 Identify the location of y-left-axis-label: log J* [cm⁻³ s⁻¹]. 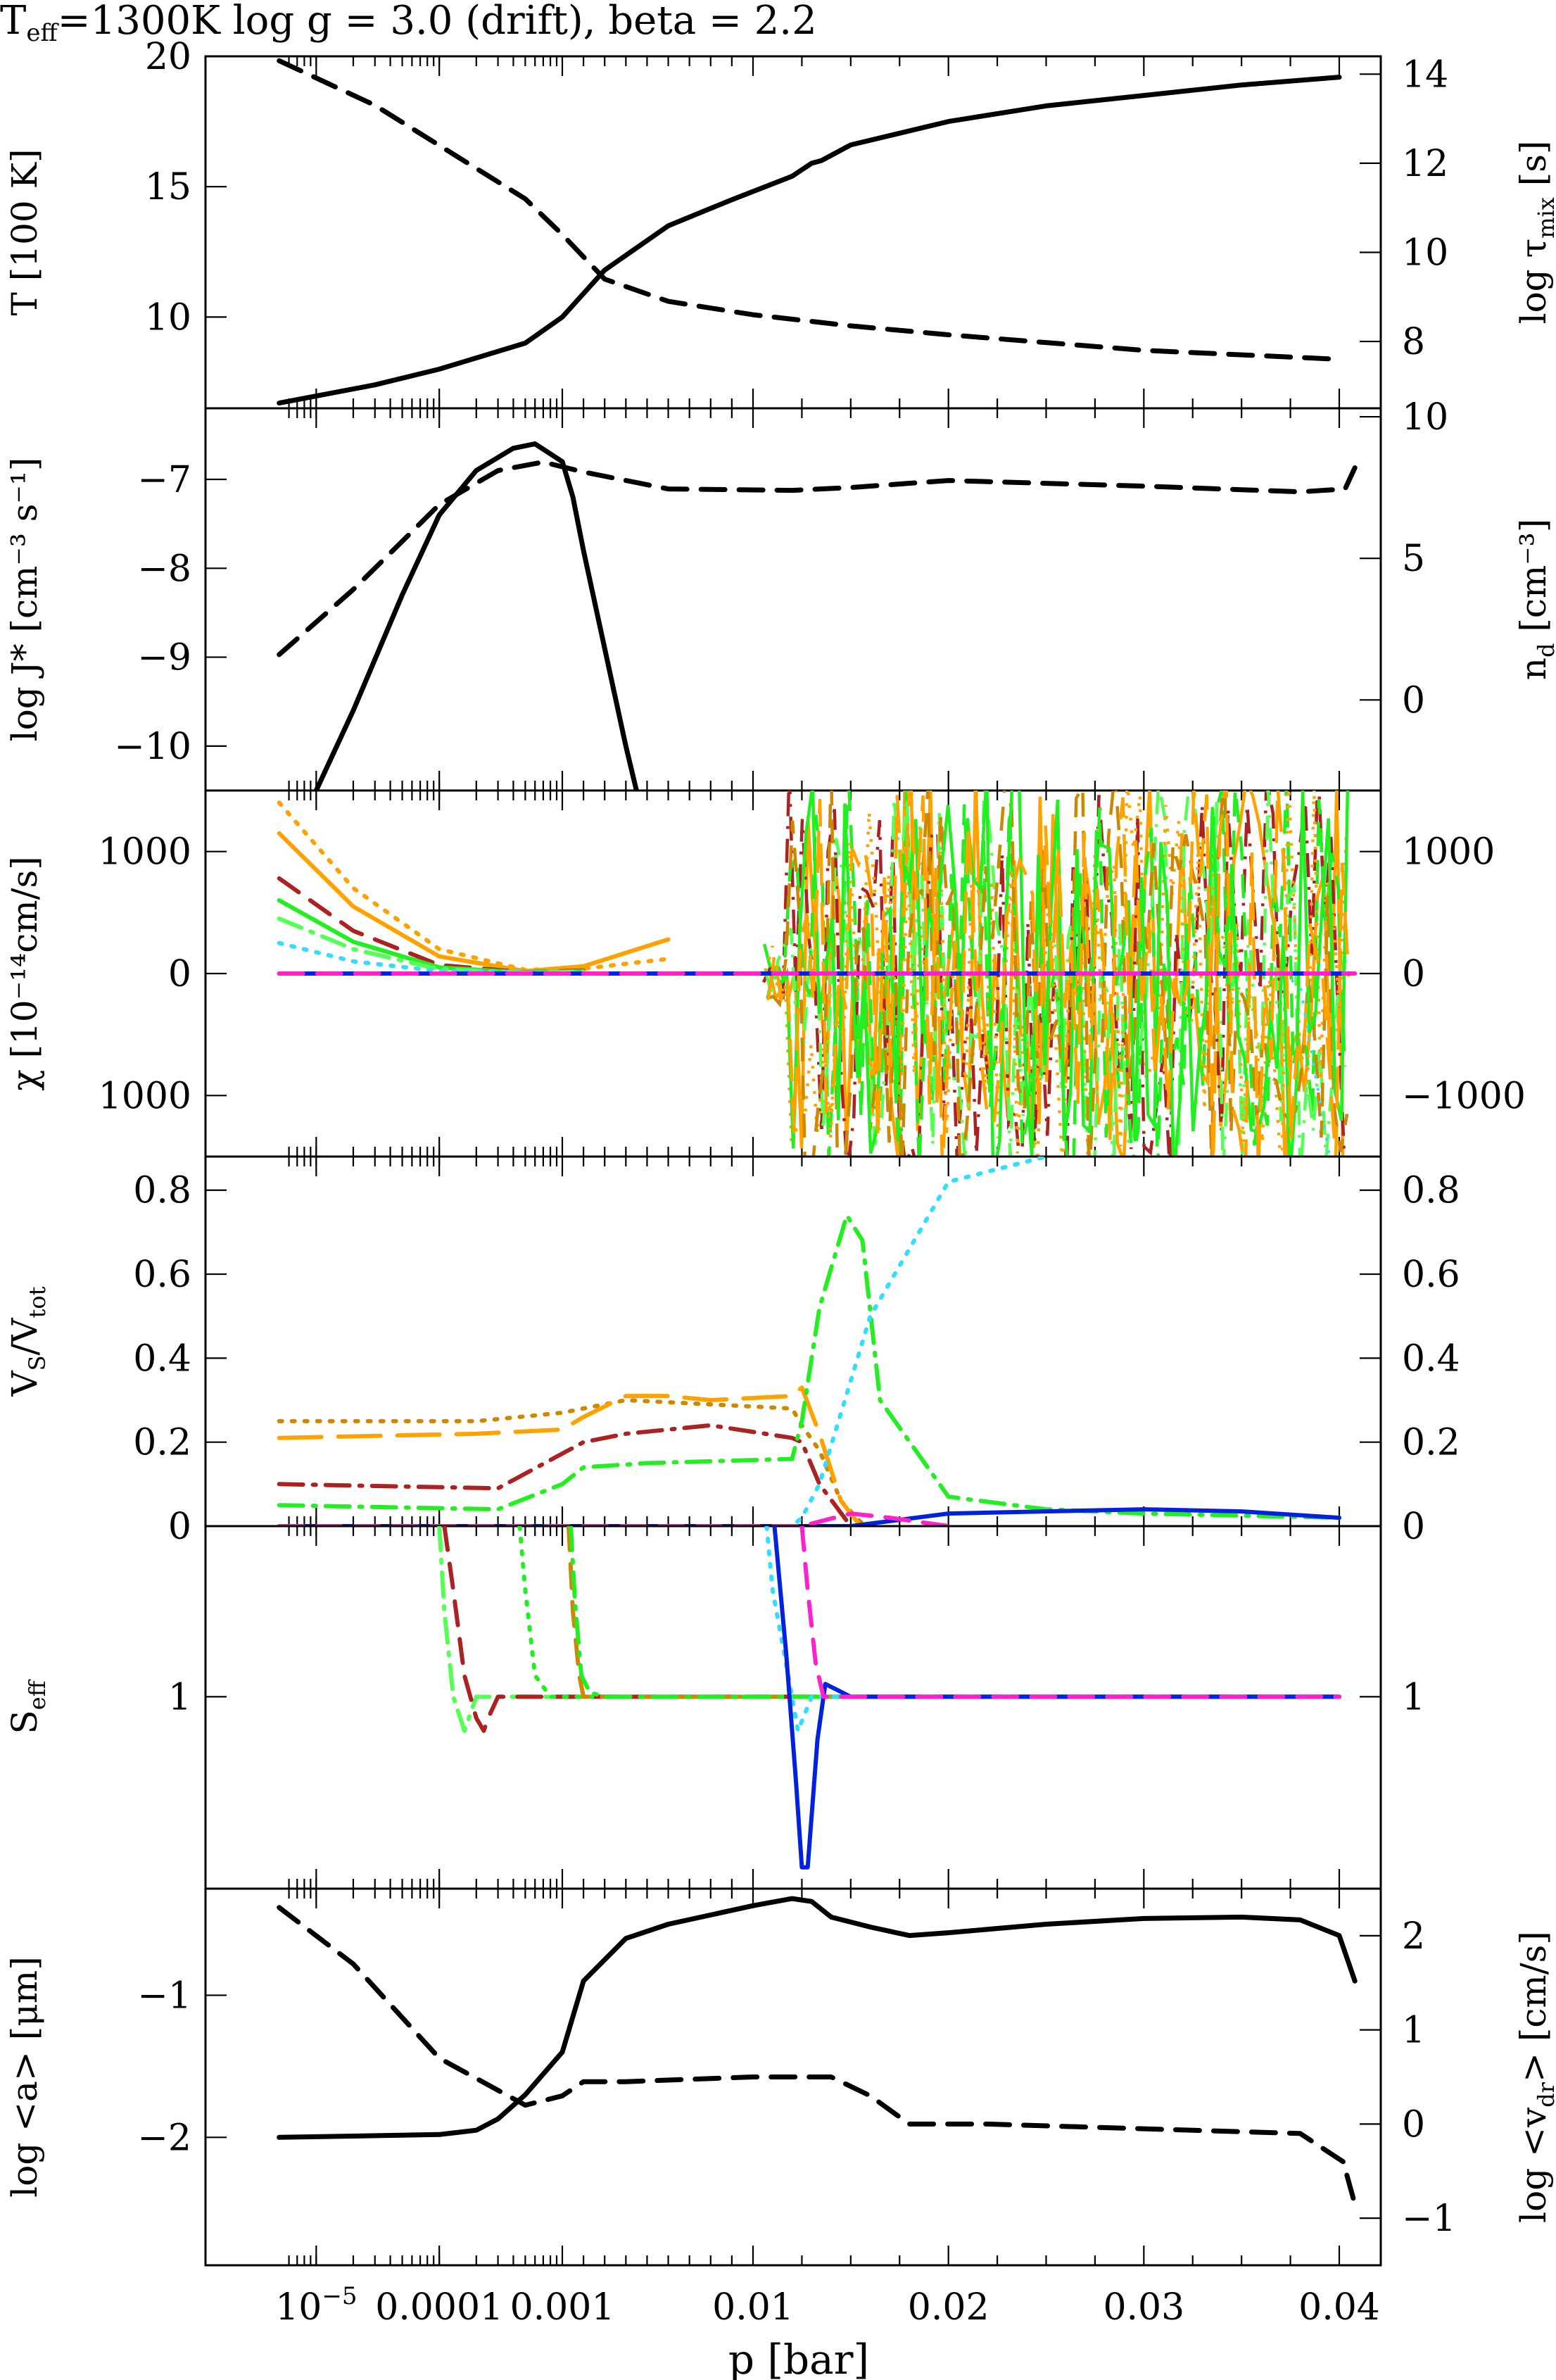
(24, 600).